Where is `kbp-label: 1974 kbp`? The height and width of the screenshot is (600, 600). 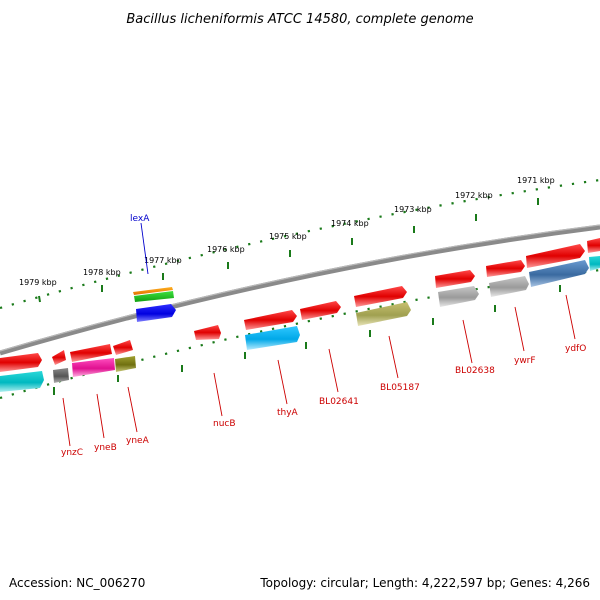
kbp-label: 1974 kbp is located at coordinates (350, 223).